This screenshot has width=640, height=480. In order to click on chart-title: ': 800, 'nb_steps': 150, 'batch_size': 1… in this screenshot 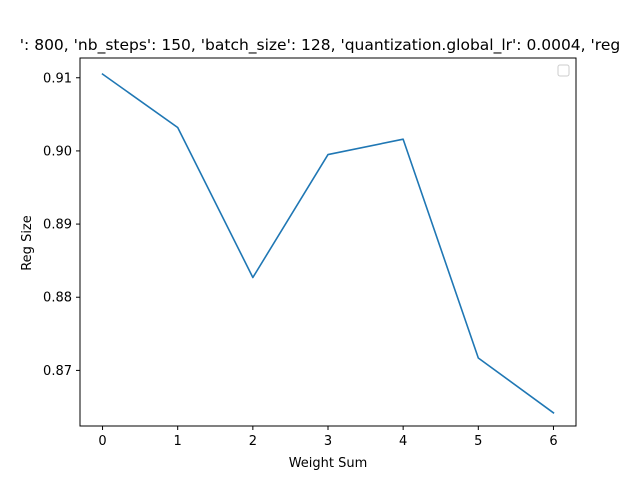, I will do `click(320, 45)`.